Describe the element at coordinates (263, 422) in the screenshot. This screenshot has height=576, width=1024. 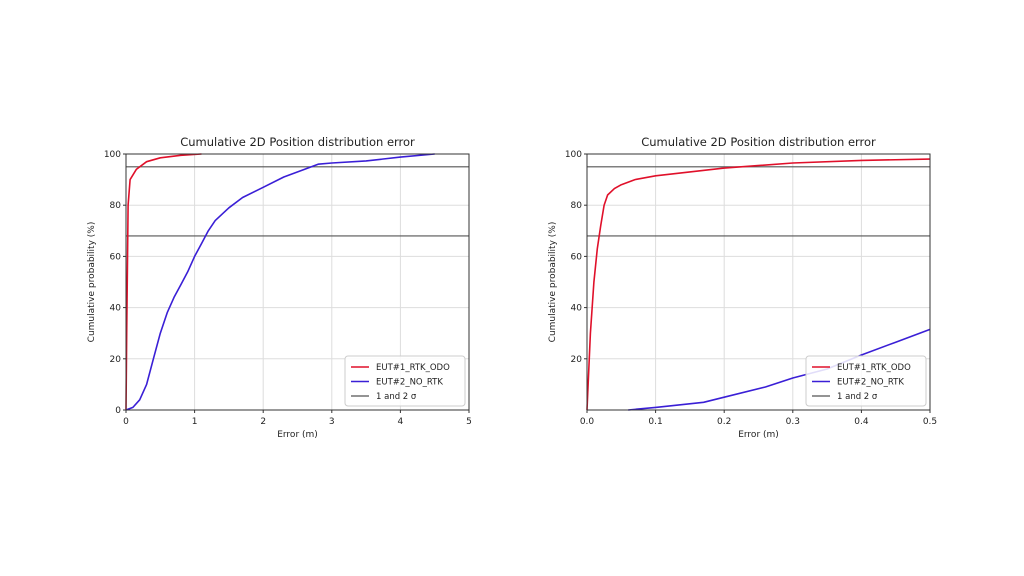
I see `x-tick-label: 2` at that location.